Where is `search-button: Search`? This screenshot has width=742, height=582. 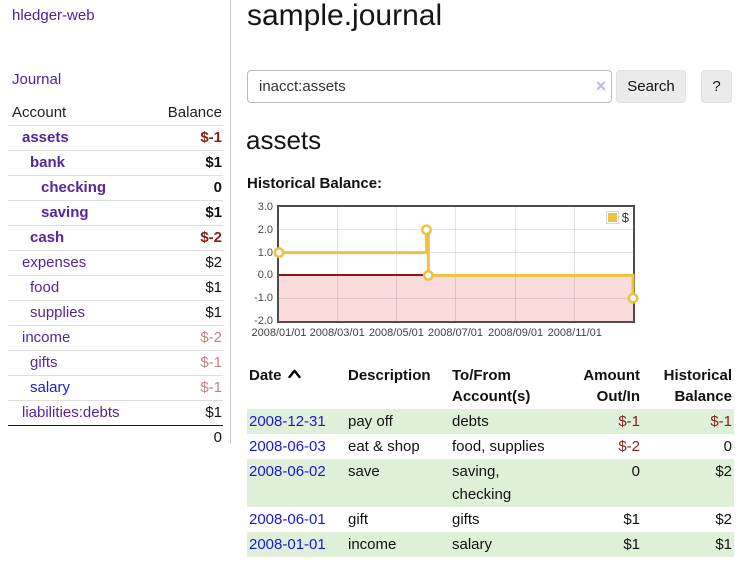 search-button: Search is located at coordinates (651, 86).